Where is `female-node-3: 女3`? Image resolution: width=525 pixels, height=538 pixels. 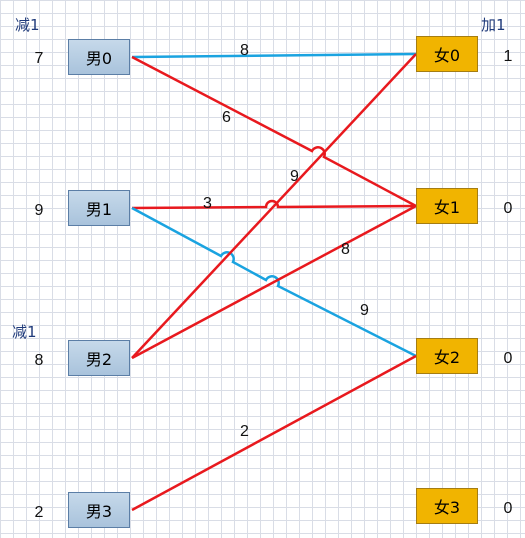
female-node-3: 女3 is located at coordinates (447, 506).